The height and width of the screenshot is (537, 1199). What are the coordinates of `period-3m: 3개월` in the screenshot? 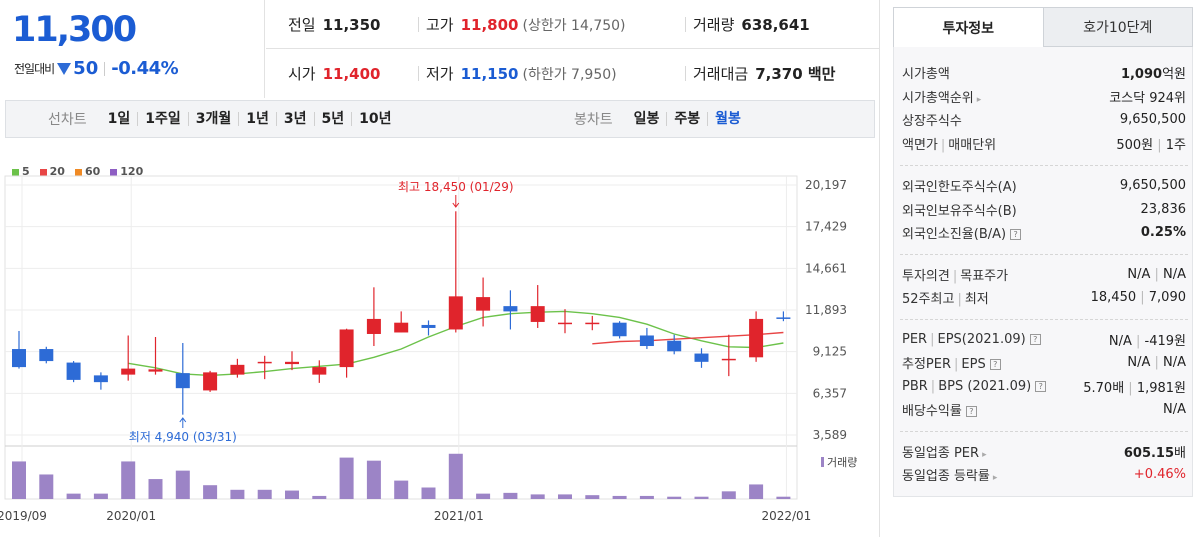 It's located at (213, 119).